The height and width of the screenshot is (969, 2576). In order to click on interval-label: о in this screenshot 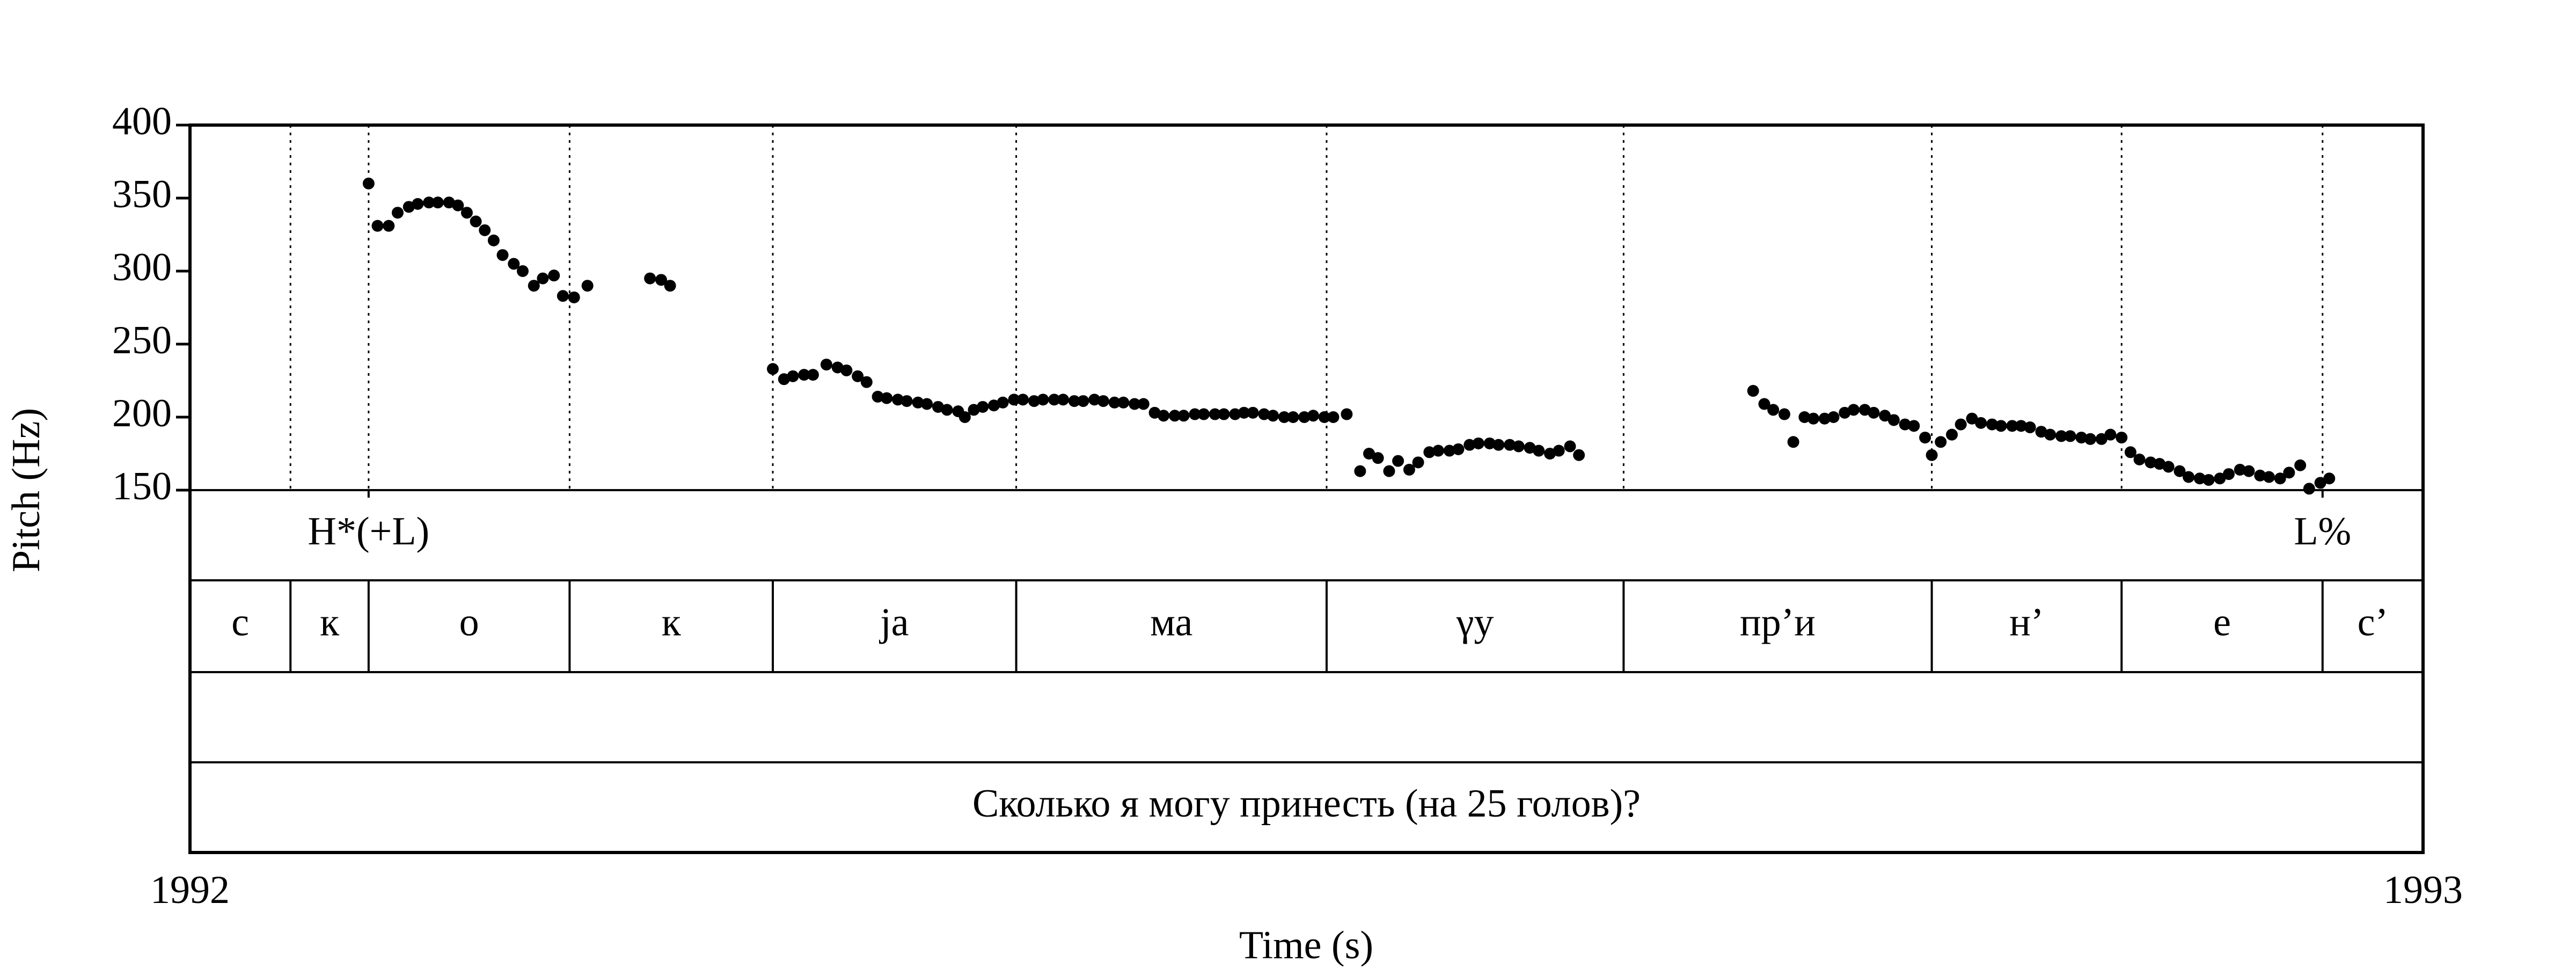, I will do `click(469, 622)`.